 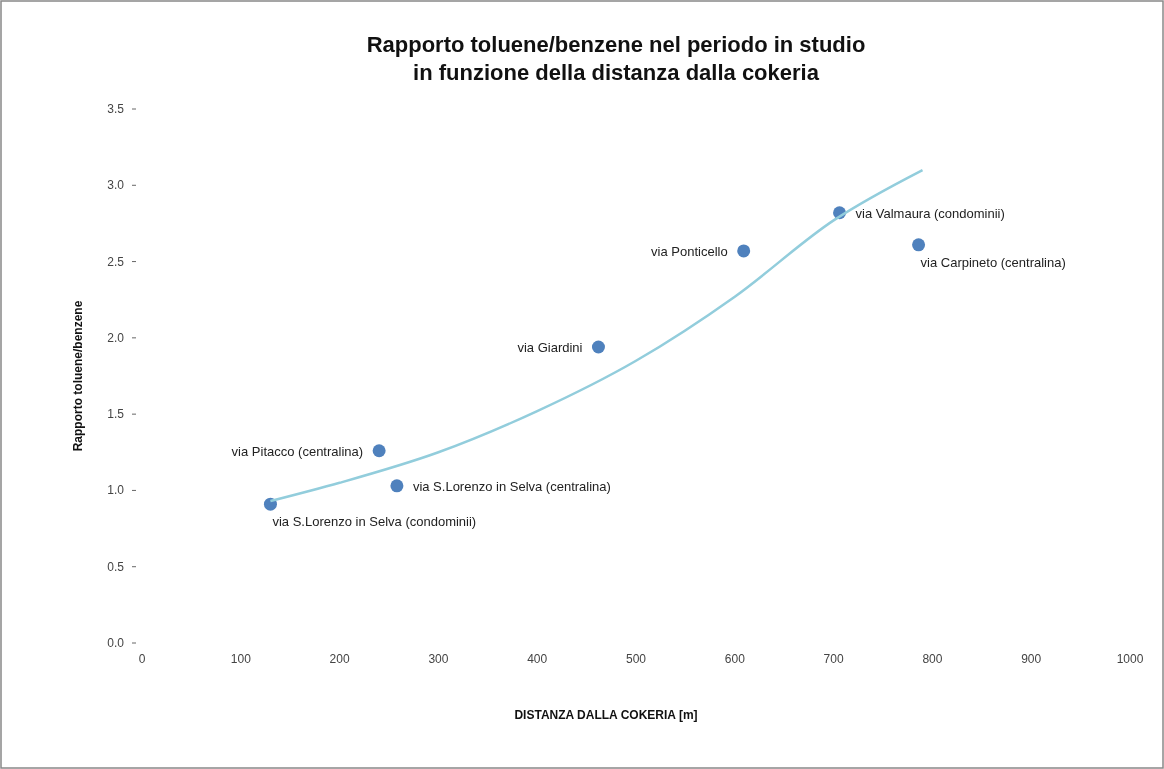 What do you see at coordinates (1130, 659) in the screenshot?
I see `x-tick-label: 1000` at bounding box center [1130, 659].